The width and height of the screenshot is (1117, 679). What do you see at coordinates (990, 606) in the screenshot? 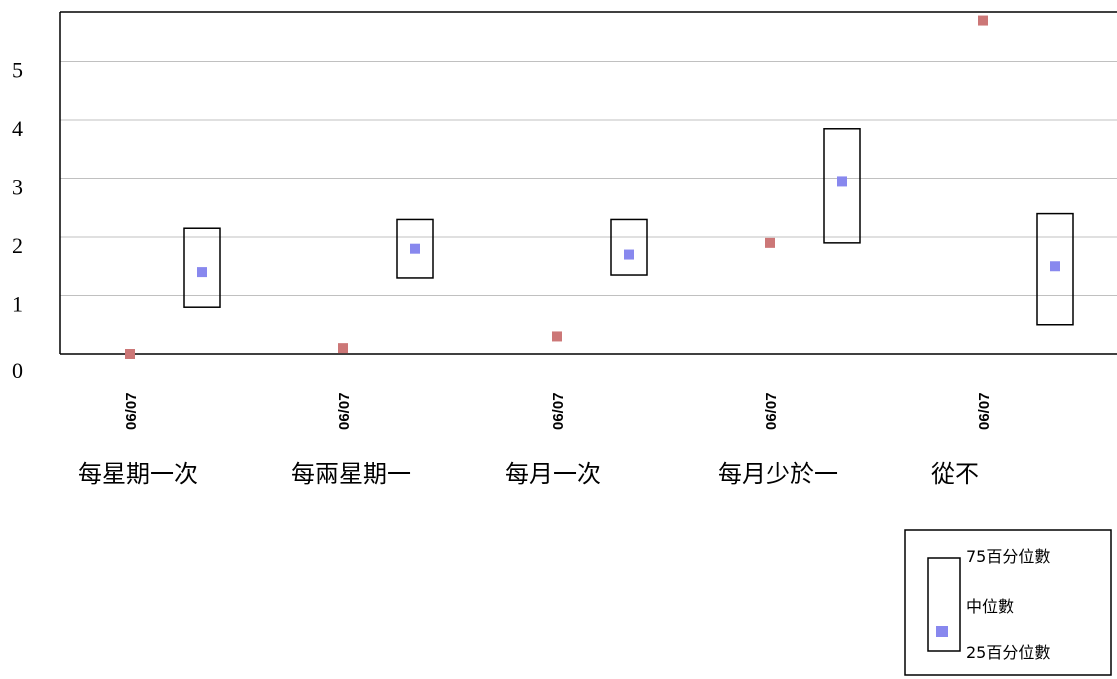
I see `legend-median-label: 中位數` at bounding box center [990, 606].